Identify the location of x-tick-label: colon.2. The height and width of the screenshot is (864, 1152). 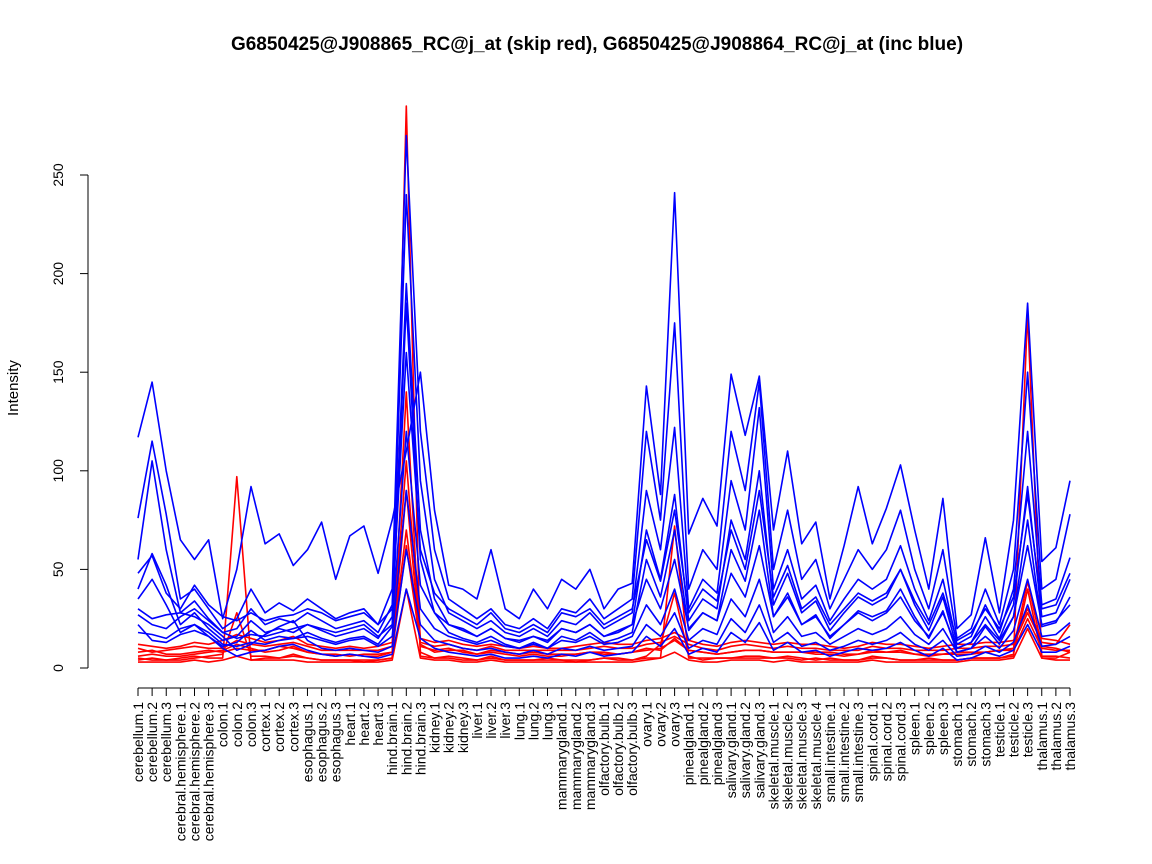
(237, 724).